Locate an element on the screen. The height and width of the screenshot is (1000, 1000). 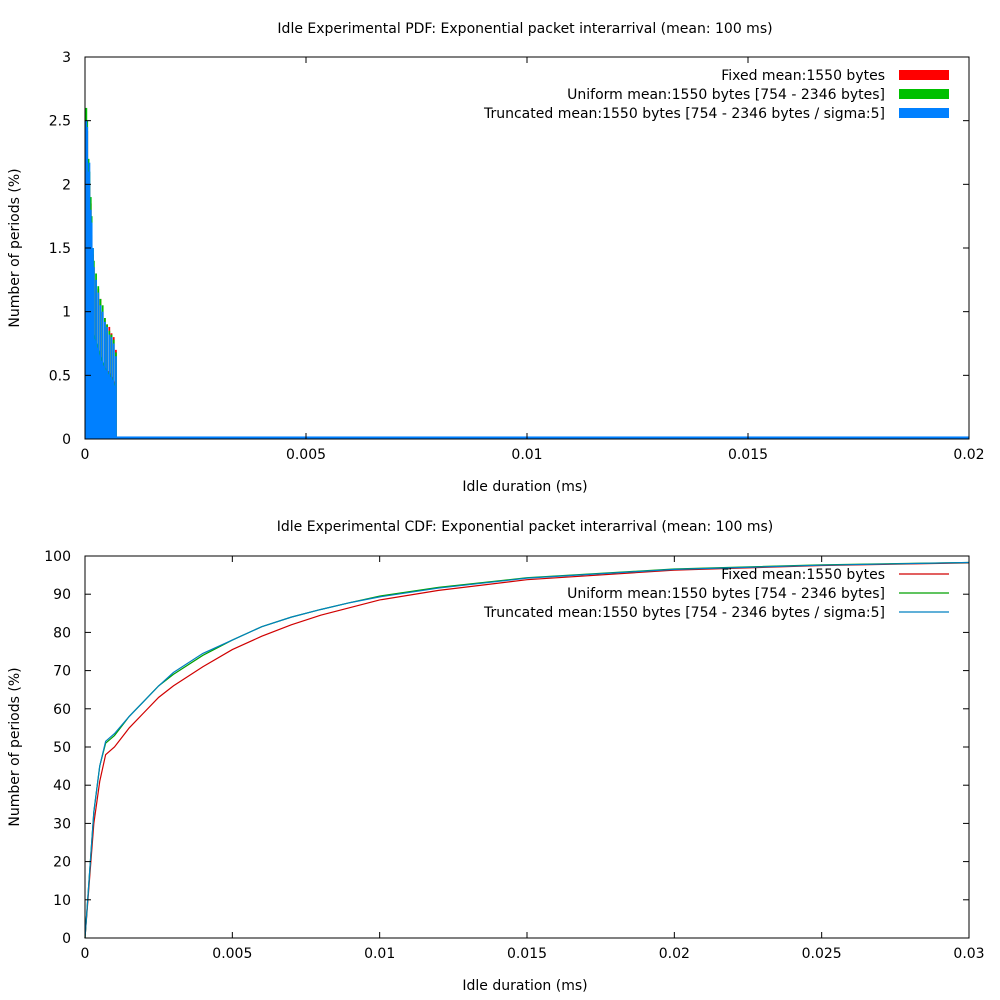
y-tick-label: 1.5 is located at coordinates (60, 249).